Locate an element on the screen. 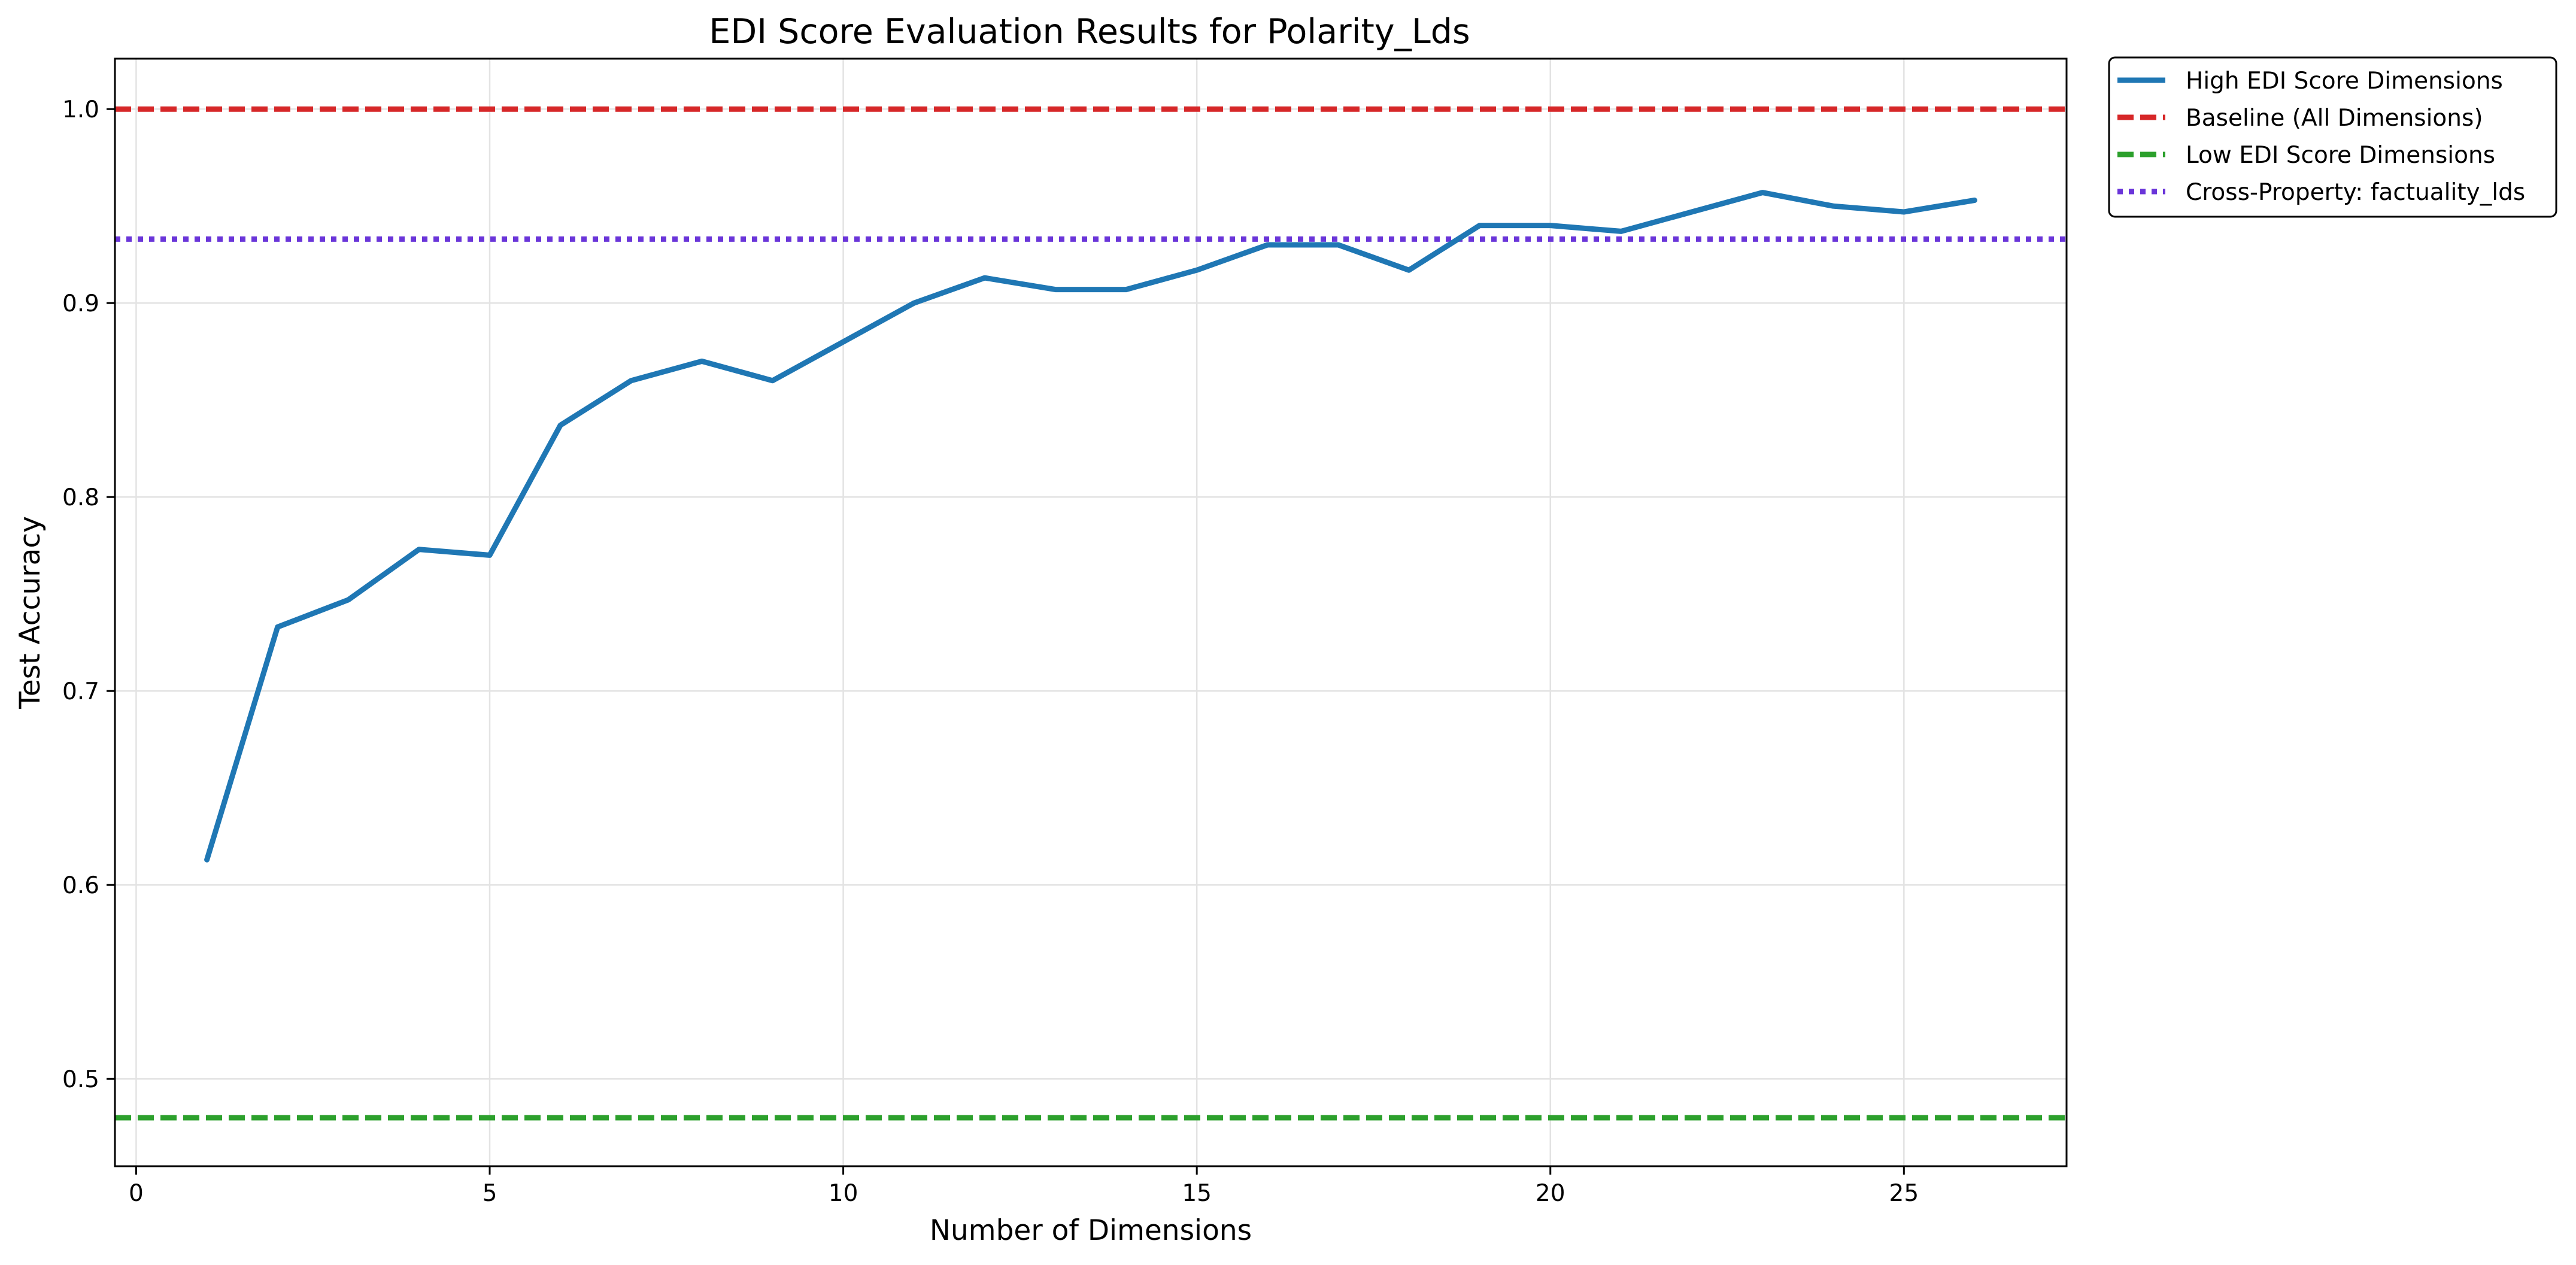 The image size is (2576, 1265). x-axis-label: Number of Dimensions is located at coordinates (1091, 1230).